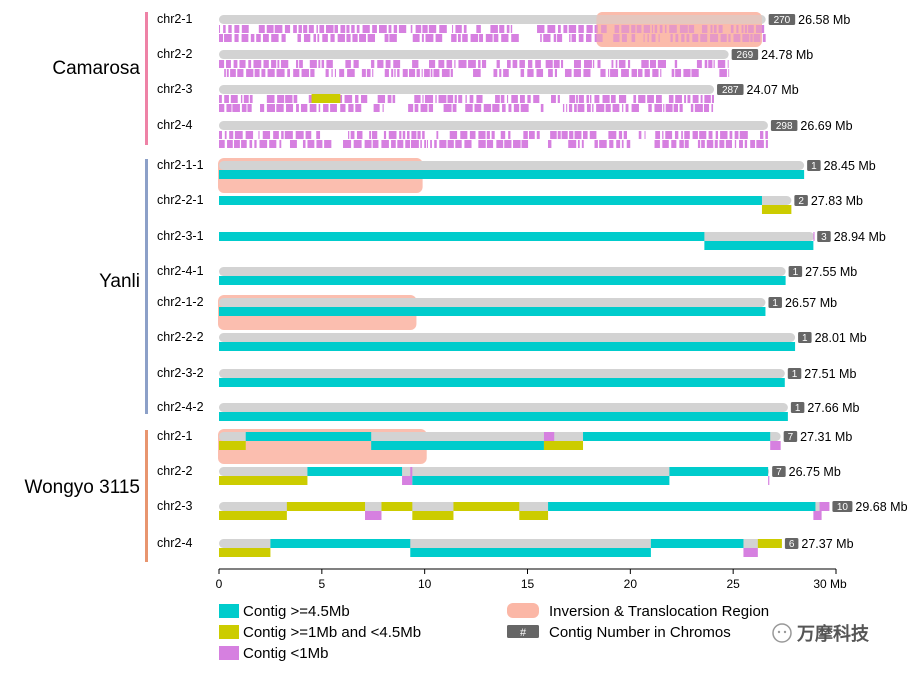 This screenshot has height=674, width=918. I want to click on chromosome-row: chr2-4-2 1 27.66 Mb, so click(508, 410).